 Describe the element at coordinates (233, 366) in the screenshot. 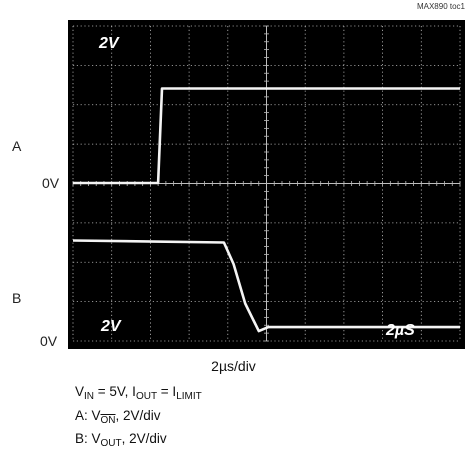

I see `time-per-division-label: 2µs/div` at that location.